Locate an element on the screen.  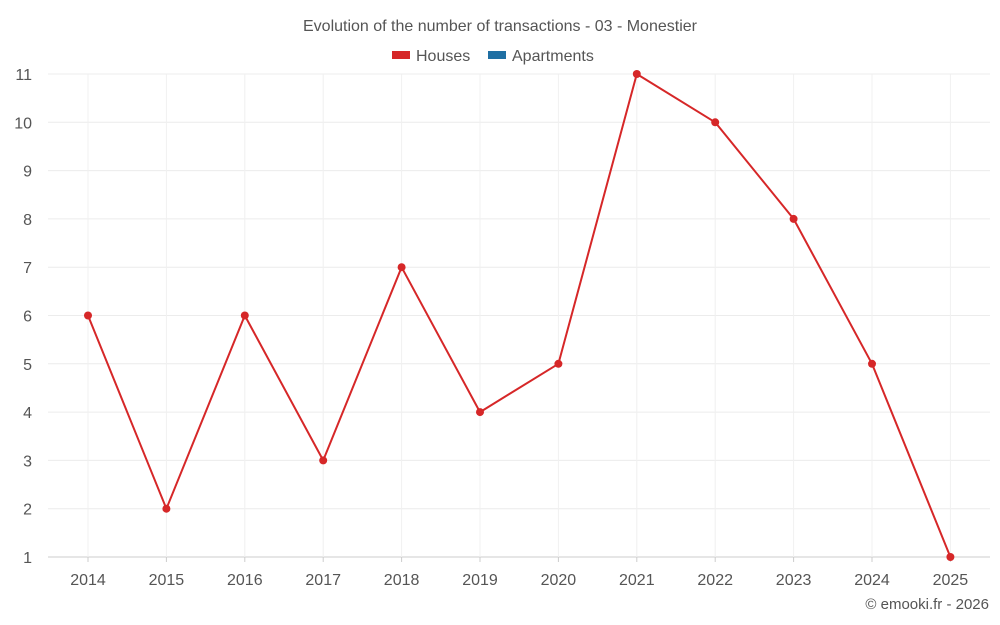
data-point-houses-2018 is located at coordinates (401, 267).